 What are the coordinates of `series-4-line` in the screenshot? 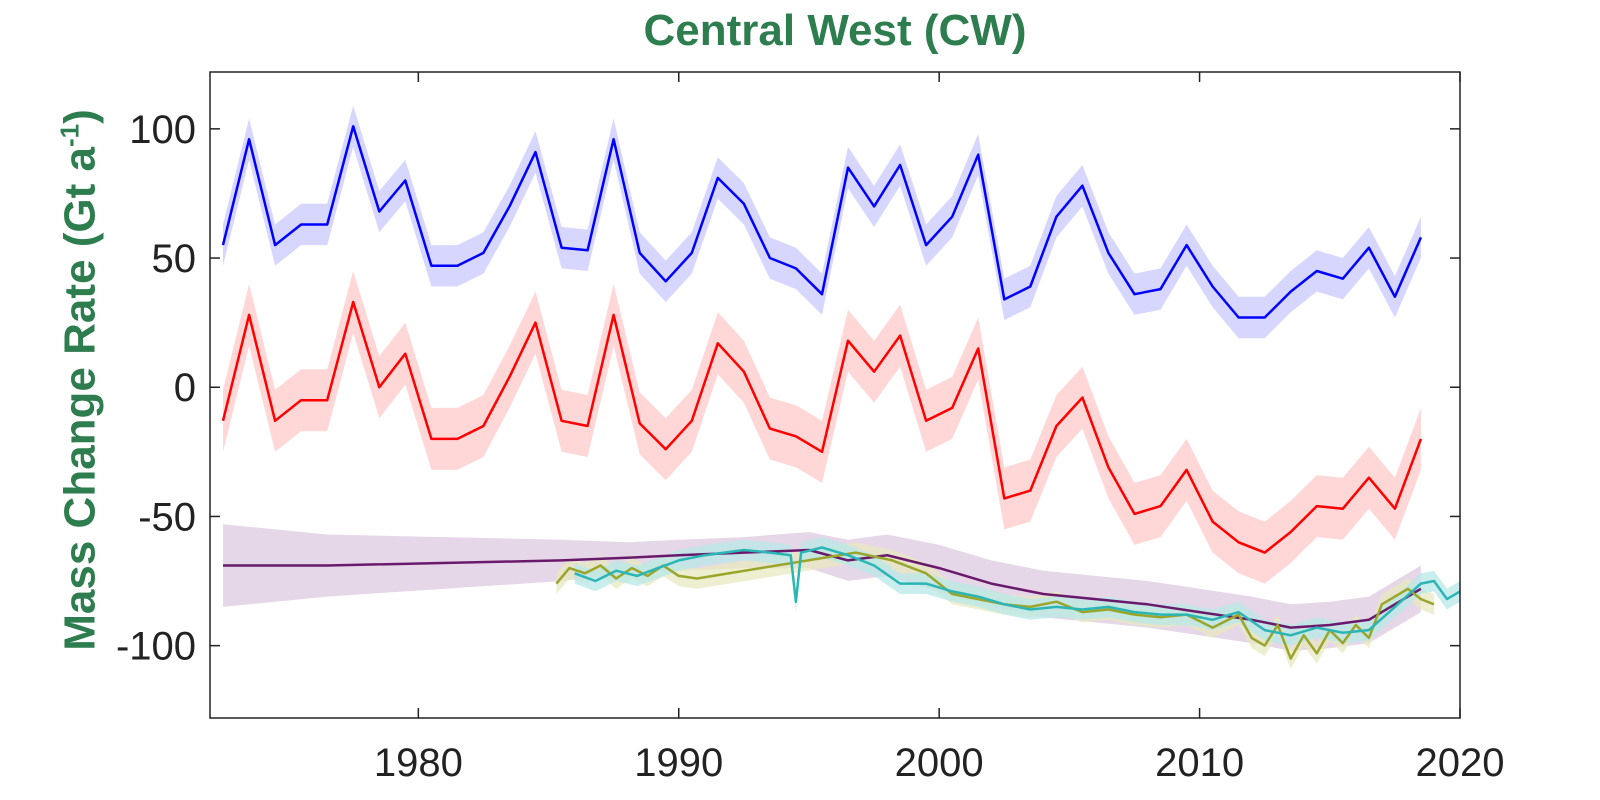 It's located at (1017, 591).